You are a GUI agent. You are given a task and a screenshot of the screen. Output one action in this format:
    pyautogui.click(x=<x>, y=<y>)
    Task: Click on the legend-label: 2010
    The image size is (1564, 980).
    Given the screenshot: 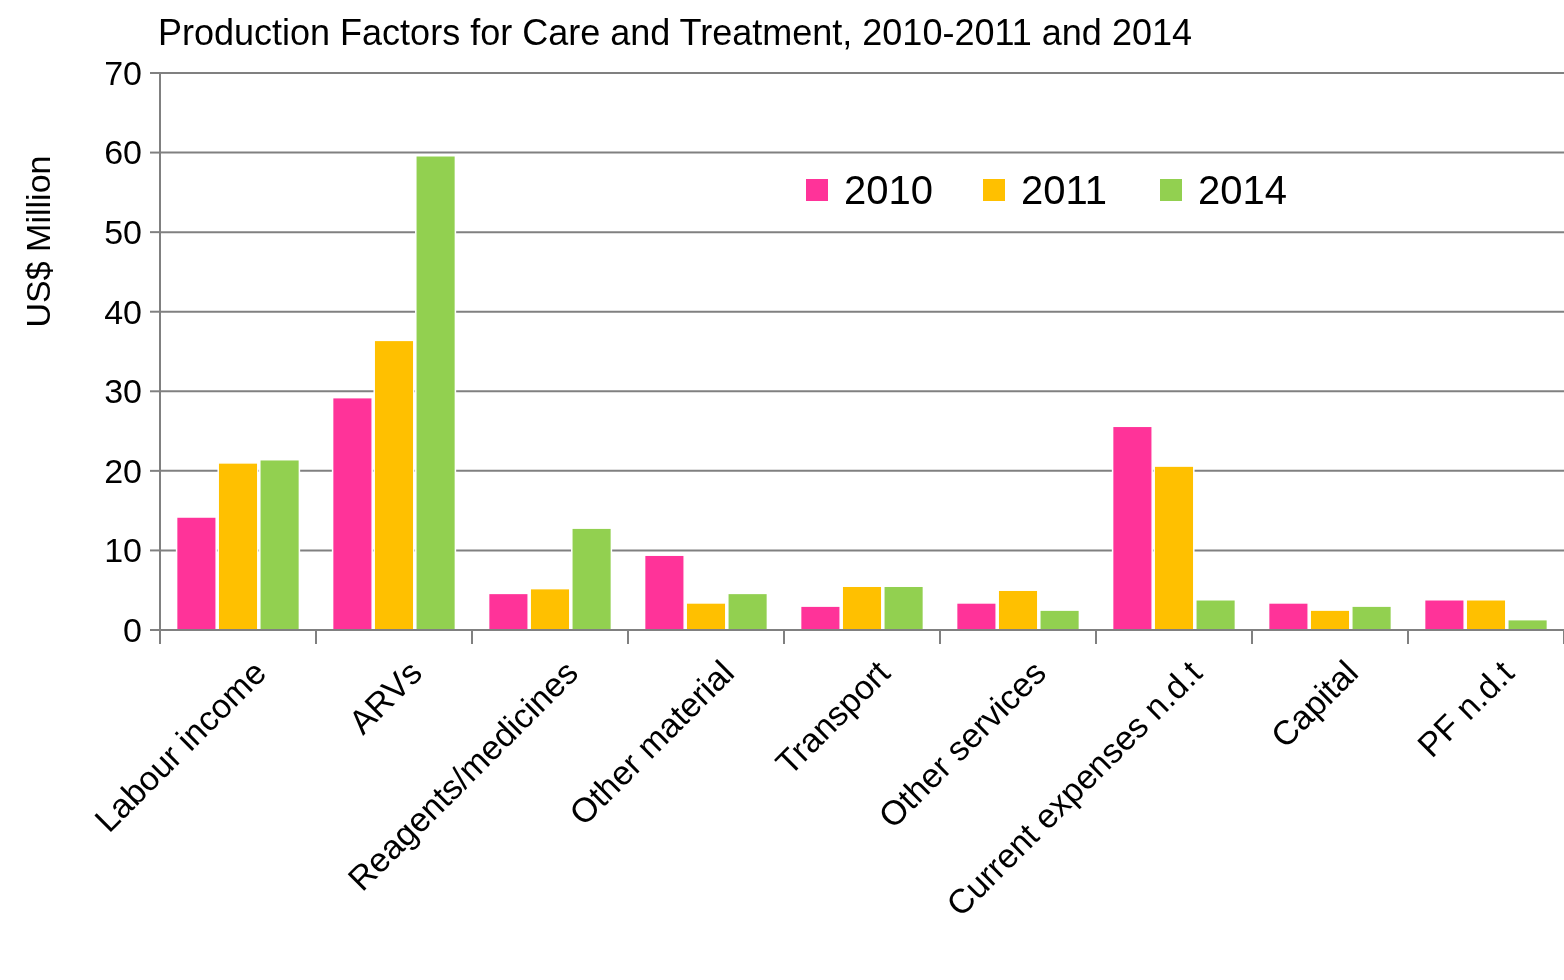 What is the action you would take?
    pyautogui.click(x=888, y=190)
    